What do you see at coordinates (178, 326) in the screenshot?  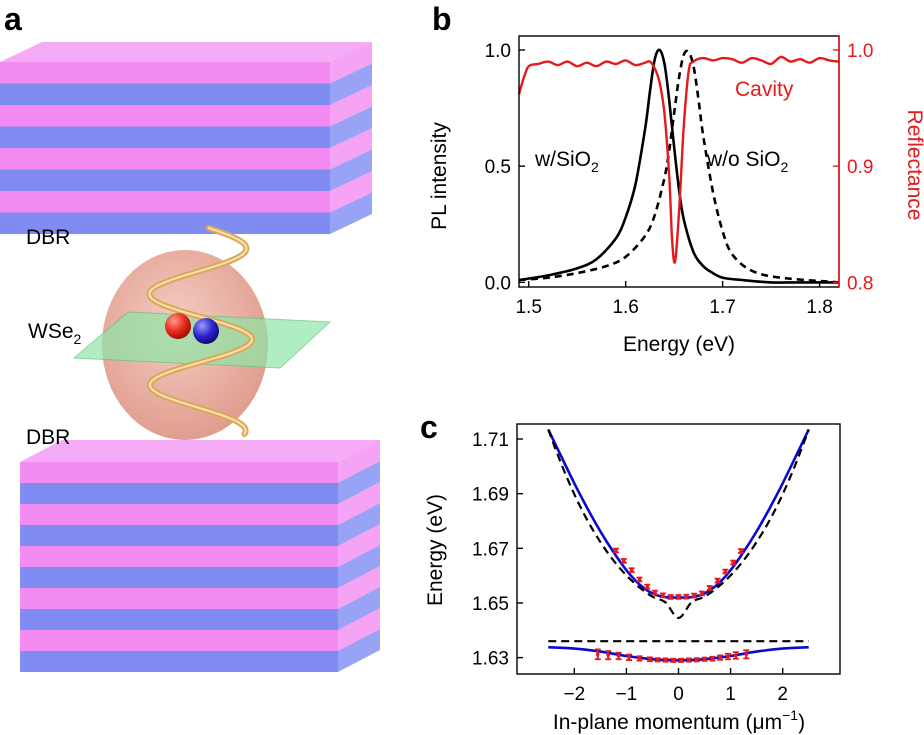 I see `electron-sphere-icon` at bounding box center [178, 326].